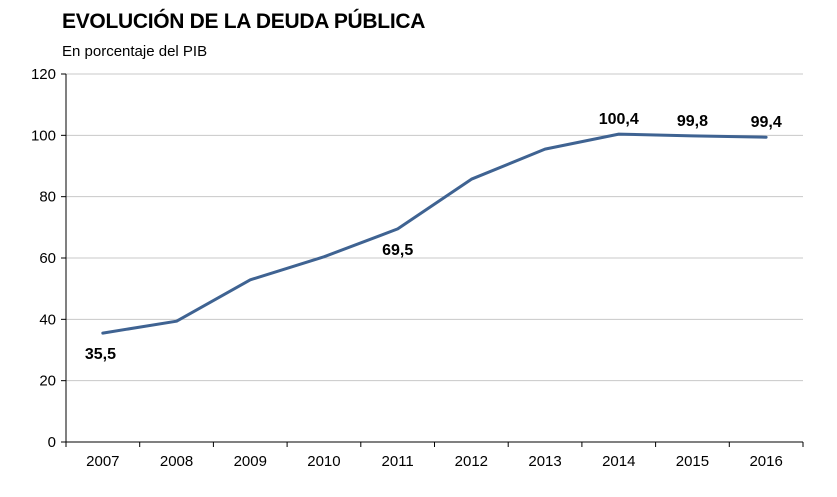  Describe the element at coordinates (619, 119) in the screenshot. I see `data-label-2014: 100,4` at that location.